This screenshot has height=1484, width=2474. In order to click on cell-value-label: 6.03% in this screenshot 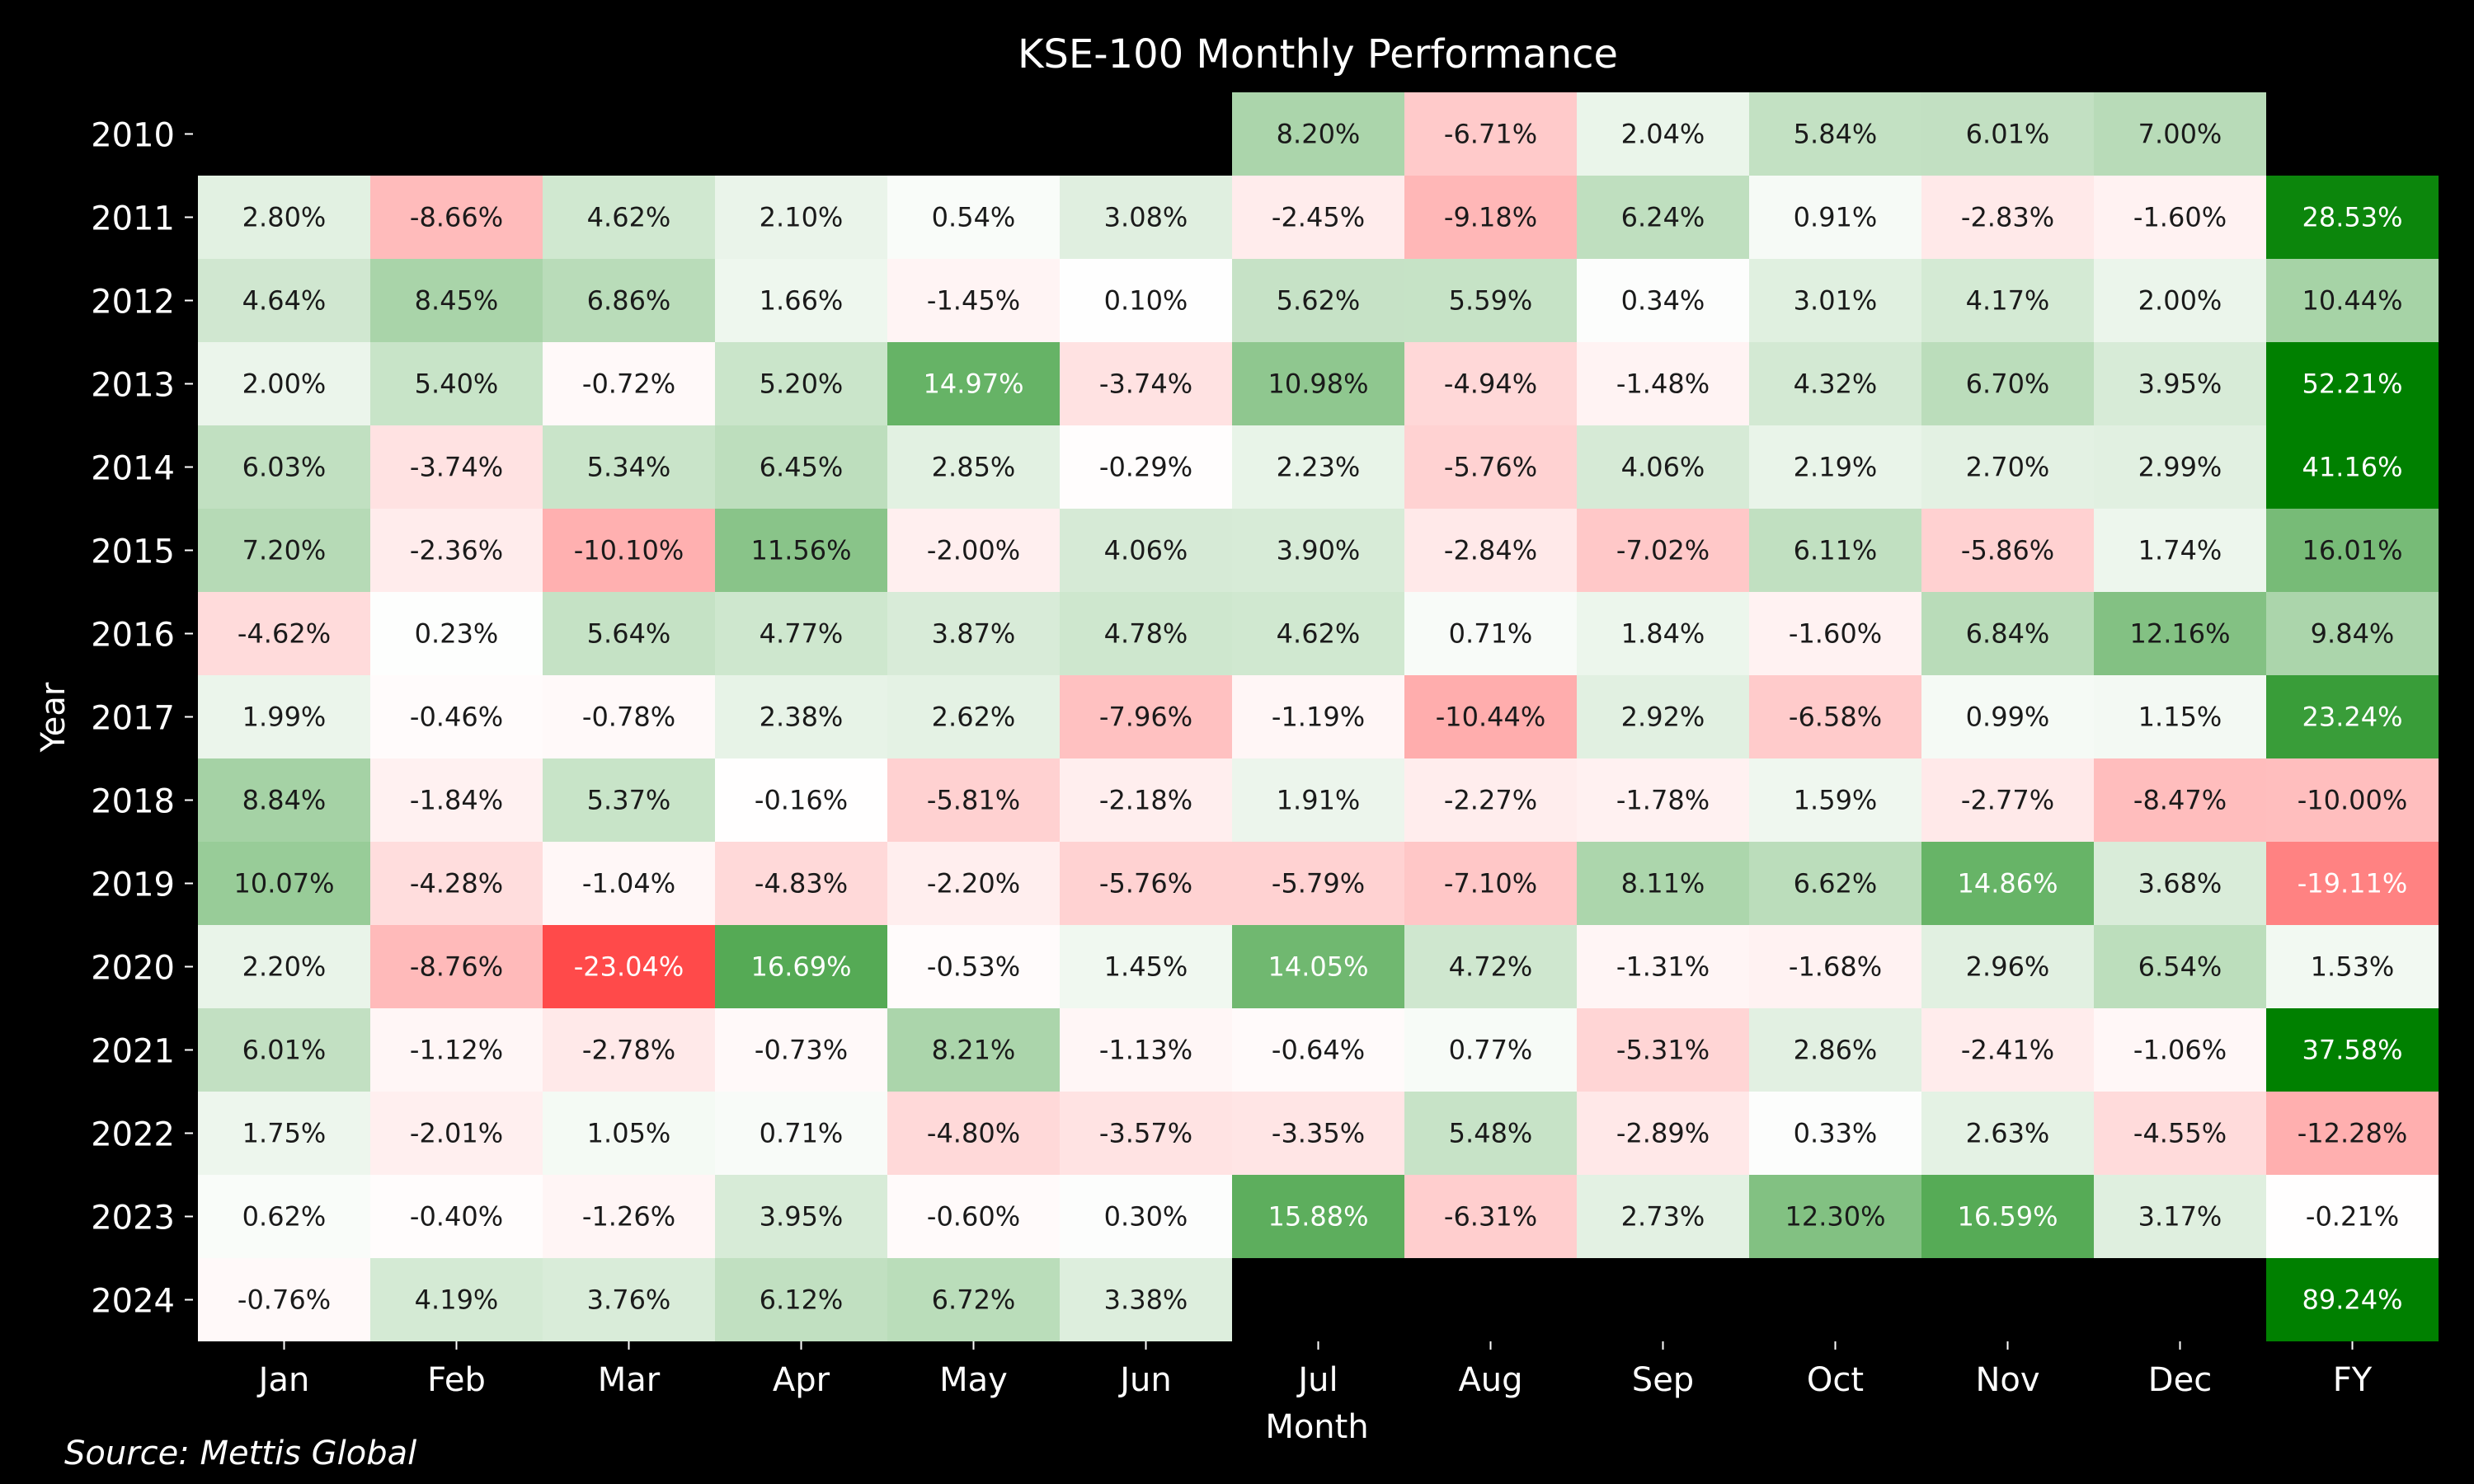, I will do `click(284, 468)`.